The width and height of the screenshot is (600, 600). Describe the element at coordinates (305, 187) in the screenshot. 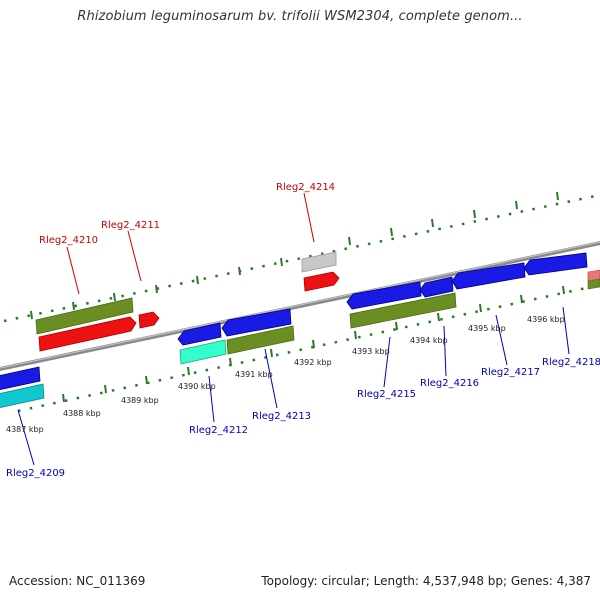

I see `gene-label-rleg2-4214: Rleg2_4214` at that location.